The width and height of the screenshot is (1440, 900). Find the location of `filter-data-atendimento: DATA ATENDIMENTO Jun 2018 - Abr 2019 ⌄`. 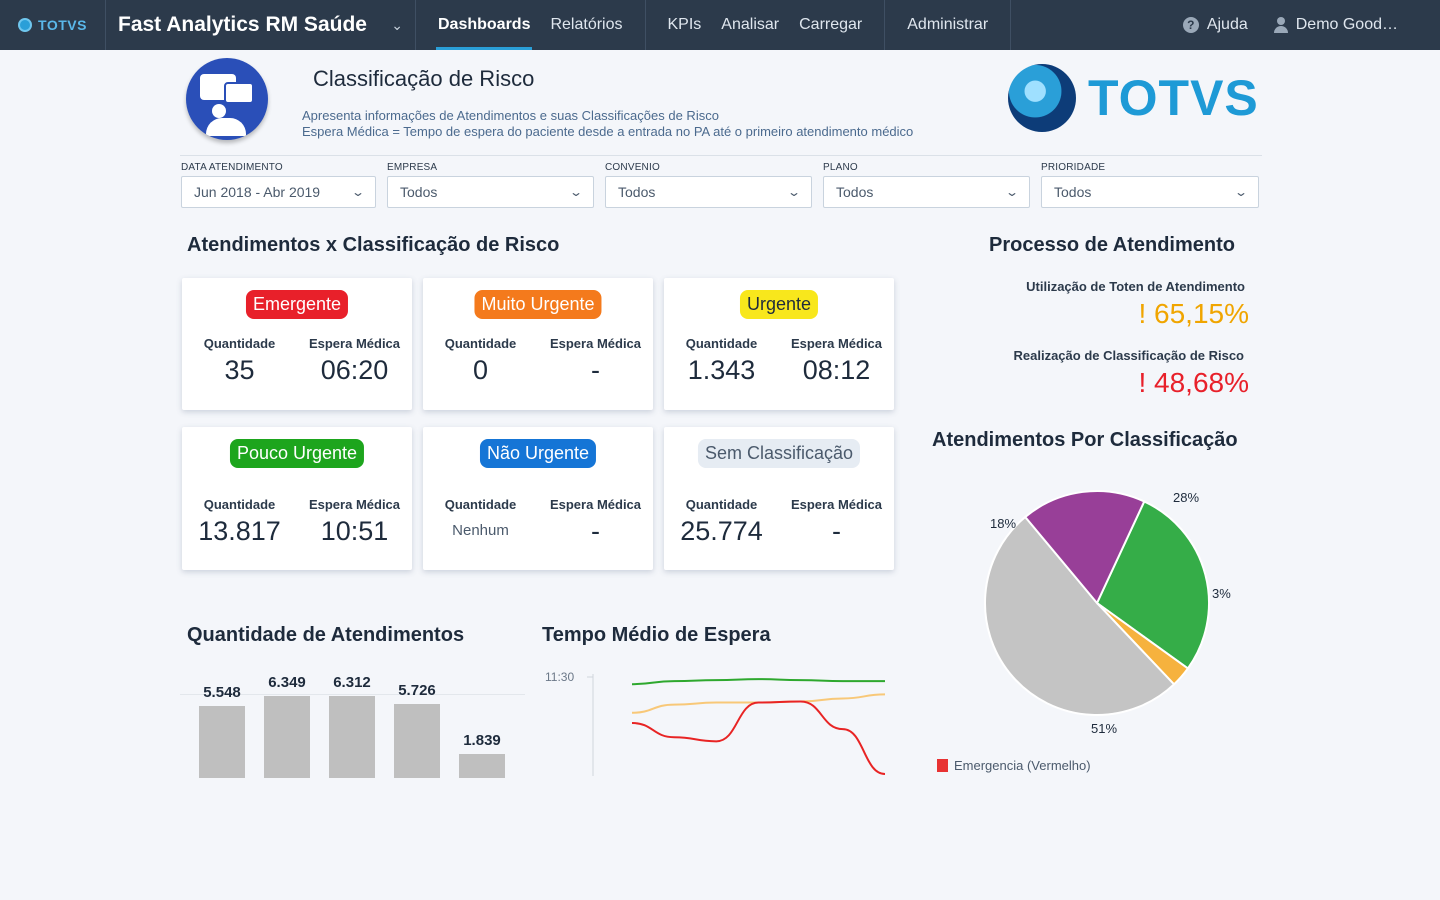

filter-data-atendimento: DATA ATENDIMENTO Jun 2018 - Abr 2019 ⌄ is located at coordinates (278, 185).